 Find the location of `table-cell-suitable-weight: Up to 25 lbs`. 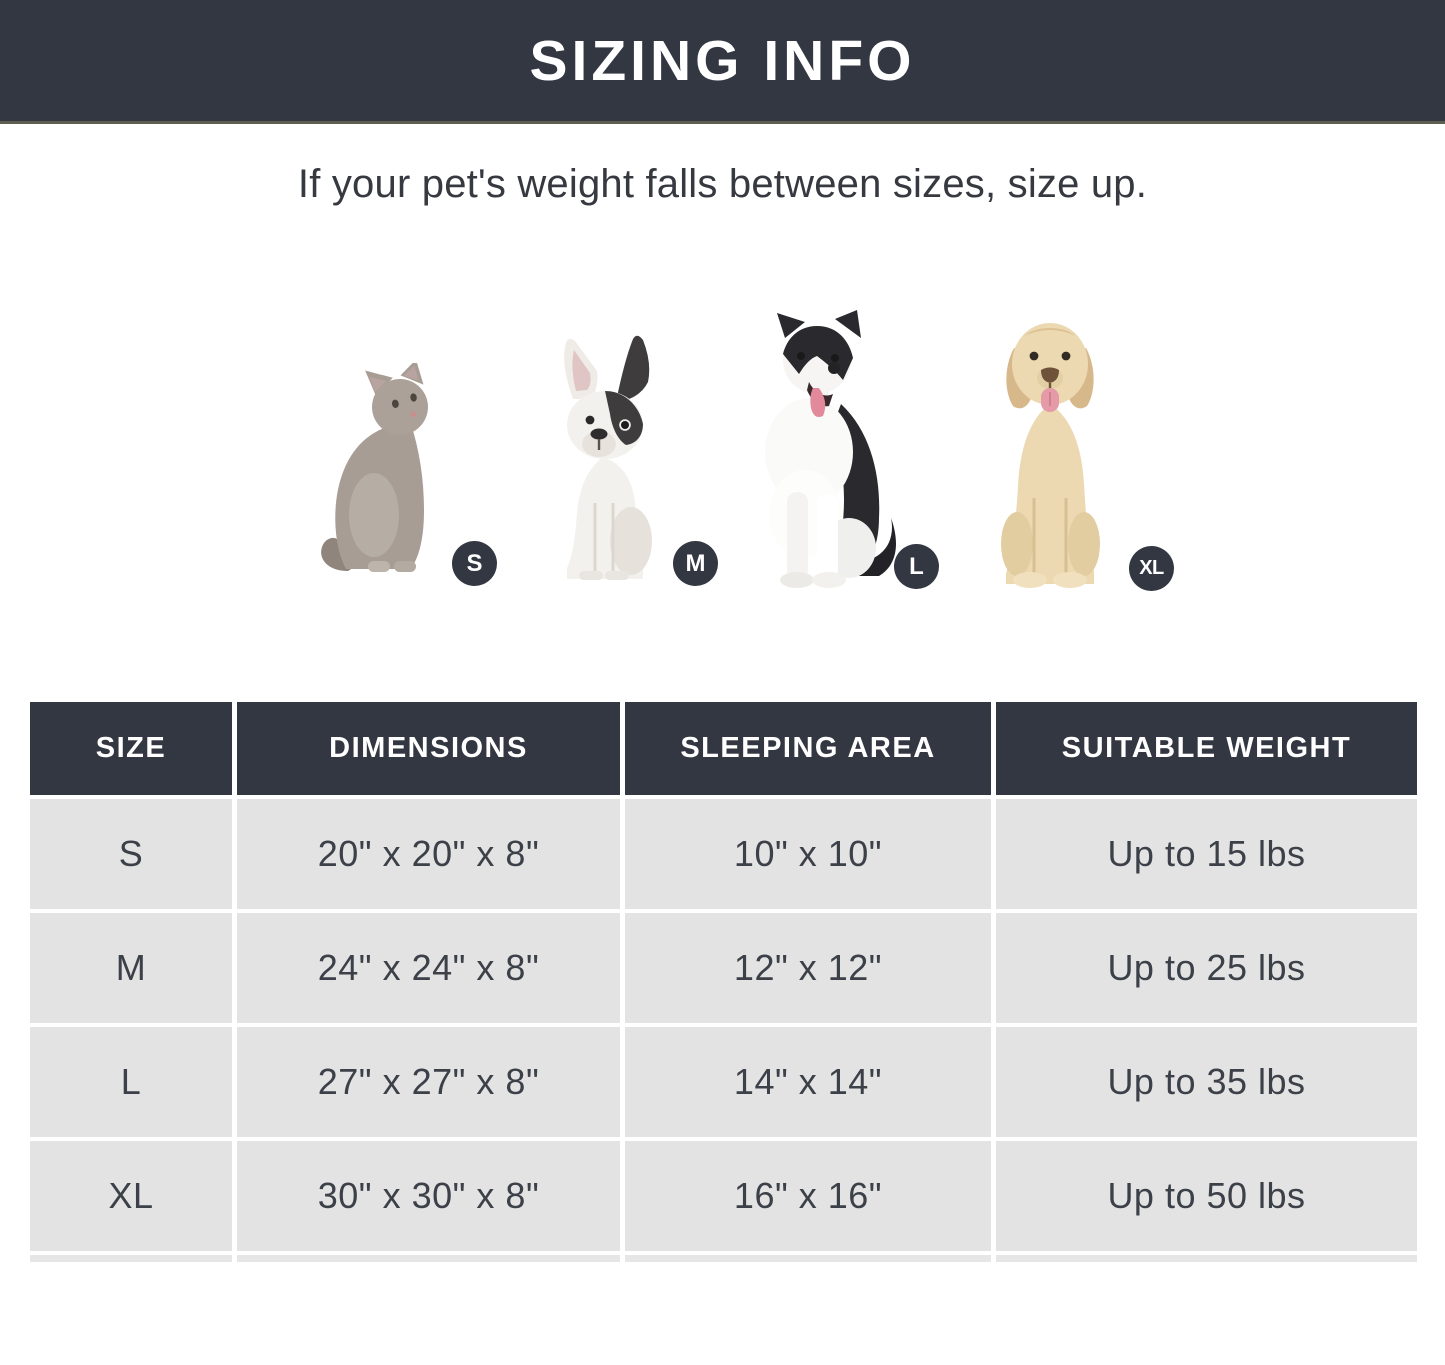

table-cell-suitable-weight: Up to 25 lbs is located at coordinates (1206, 968).